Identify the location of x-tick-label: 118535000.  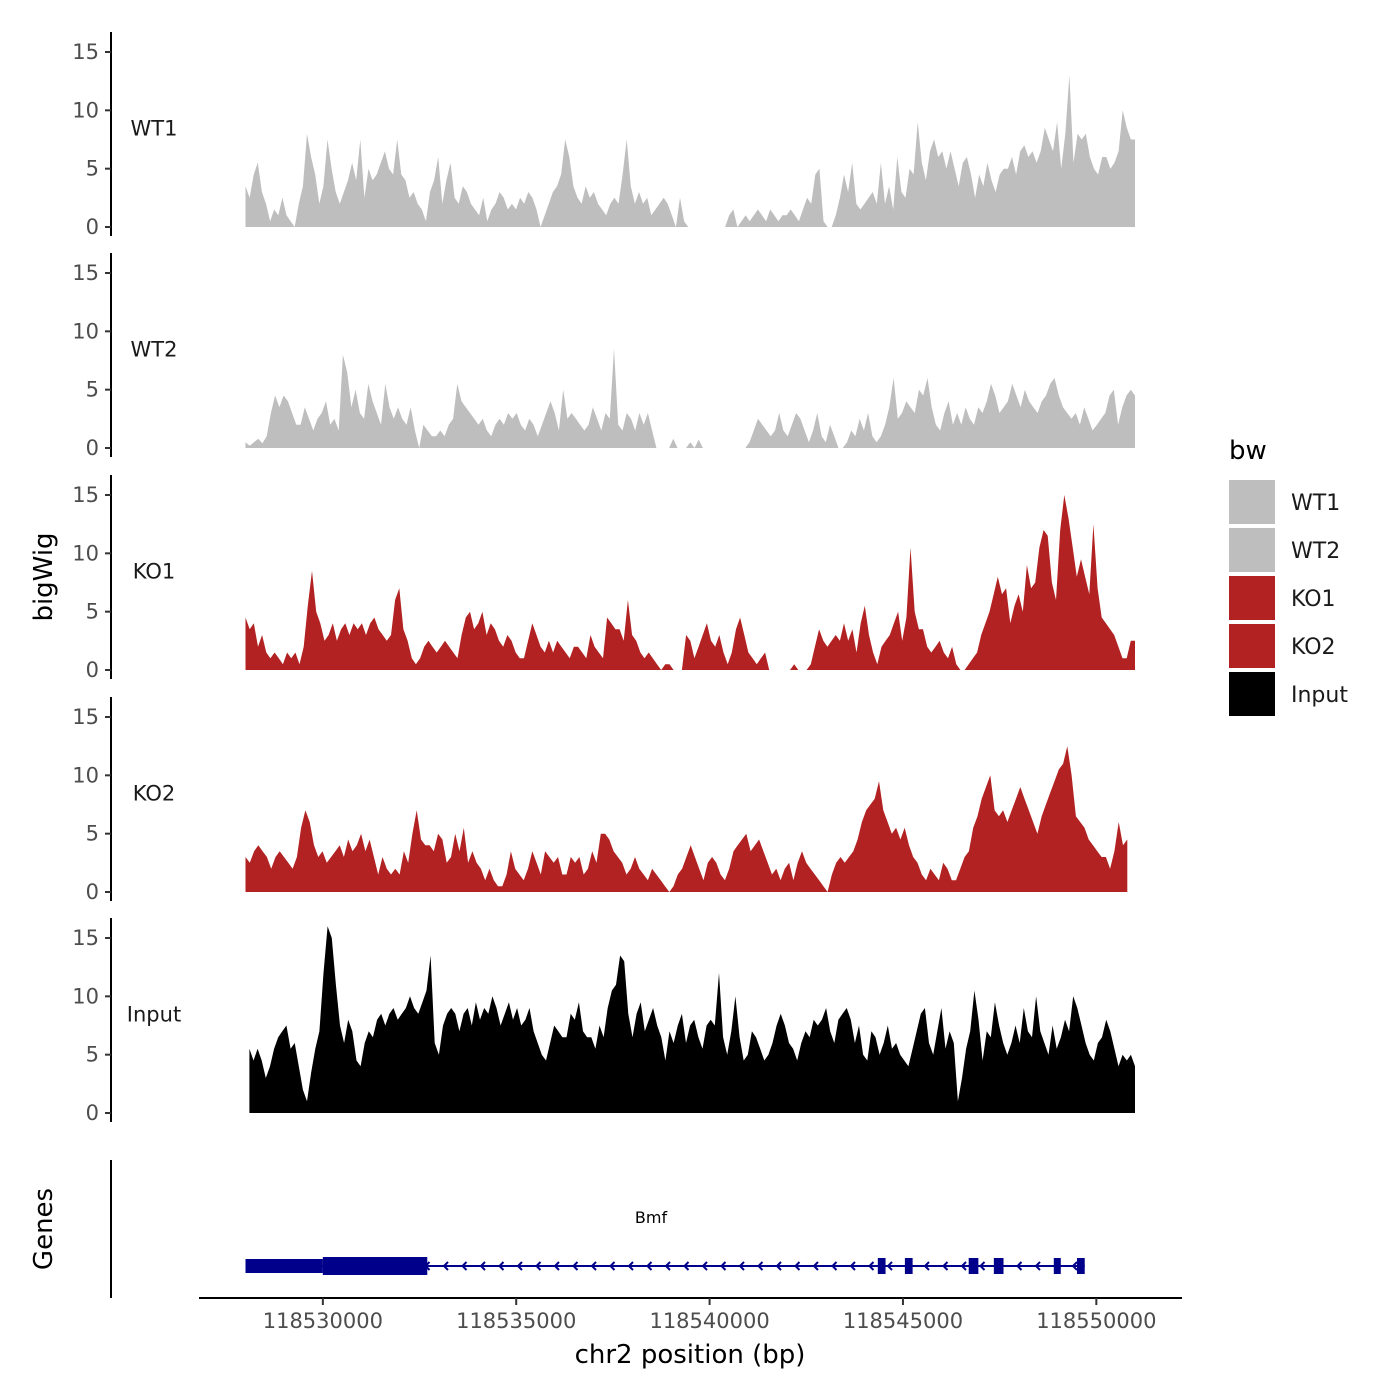
(516, 1321).